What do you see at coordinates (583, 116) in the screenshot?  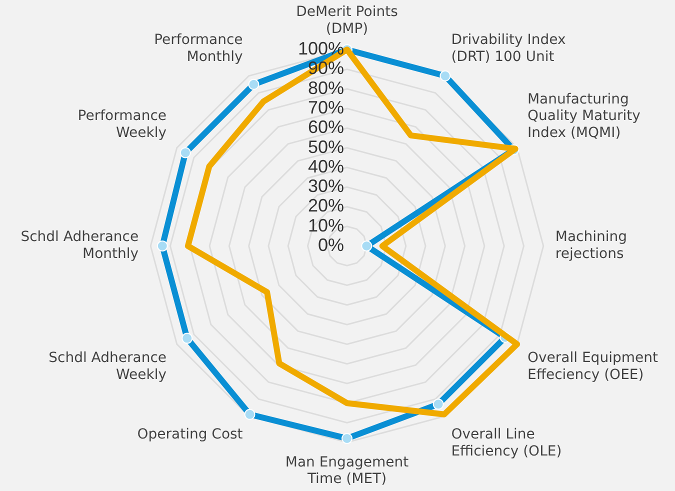 I see `spoke-label: Manufacturing Quality Maturity Index (MQMI)` at bounding box center [583, 116].